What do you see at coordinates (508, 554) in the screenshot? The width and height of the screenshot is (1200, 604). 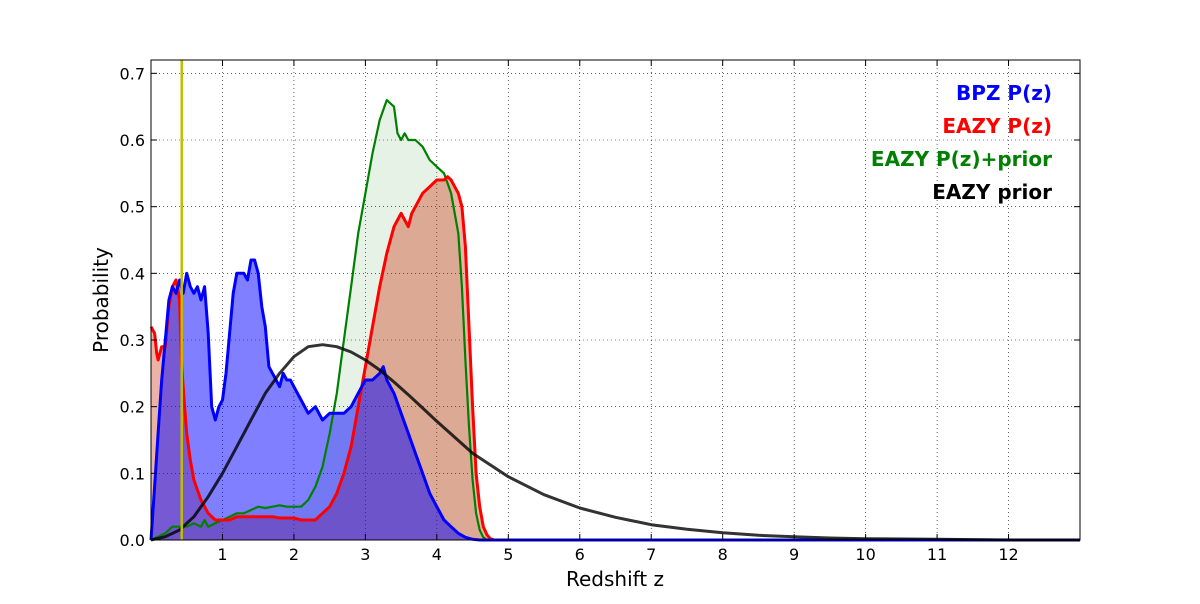 I see `x-tick-label: 5` at bounding box center [508, 554].